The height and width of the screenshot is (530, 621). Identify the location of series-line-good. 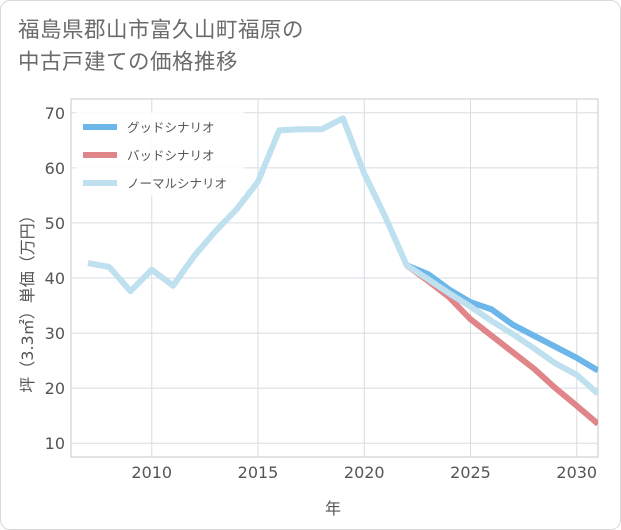
(501, 318).